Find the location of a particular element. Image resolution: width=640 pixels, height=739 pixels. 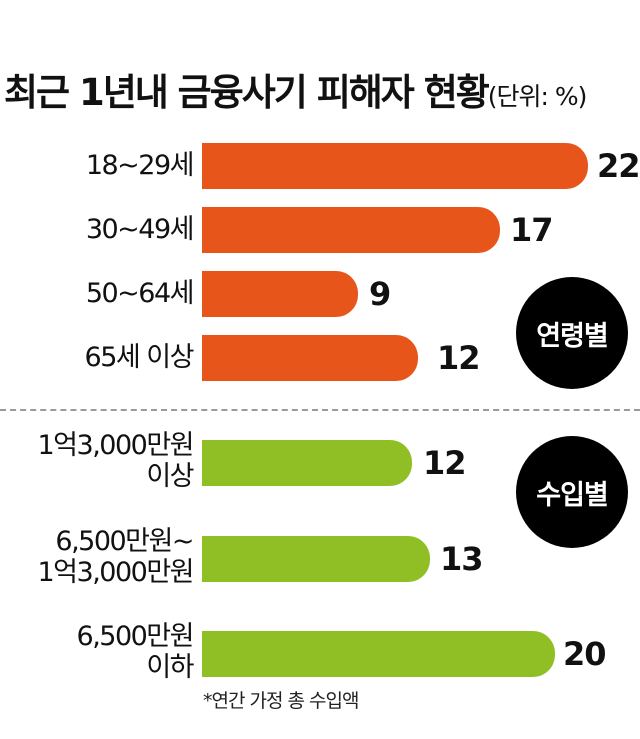

bar-label-line2: 1억3,000만원 is located at coordinates (116, 572).